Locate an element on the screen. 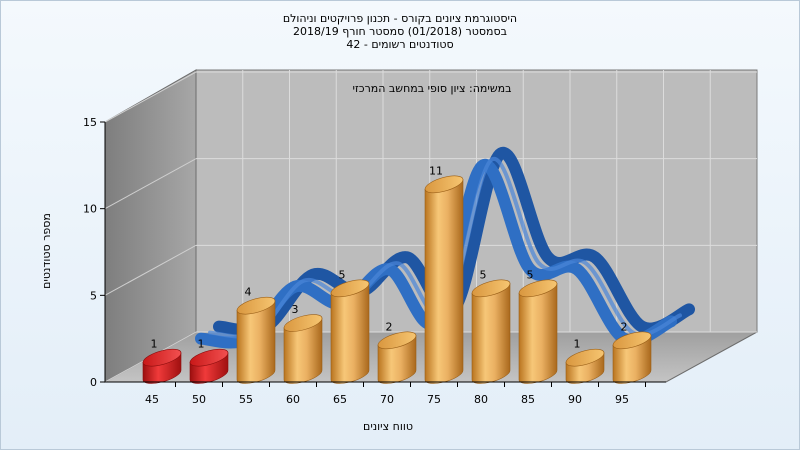 Image resolution: width=800 pixels, height=450 pixels. left-wall is located at coordinates (150, 226).